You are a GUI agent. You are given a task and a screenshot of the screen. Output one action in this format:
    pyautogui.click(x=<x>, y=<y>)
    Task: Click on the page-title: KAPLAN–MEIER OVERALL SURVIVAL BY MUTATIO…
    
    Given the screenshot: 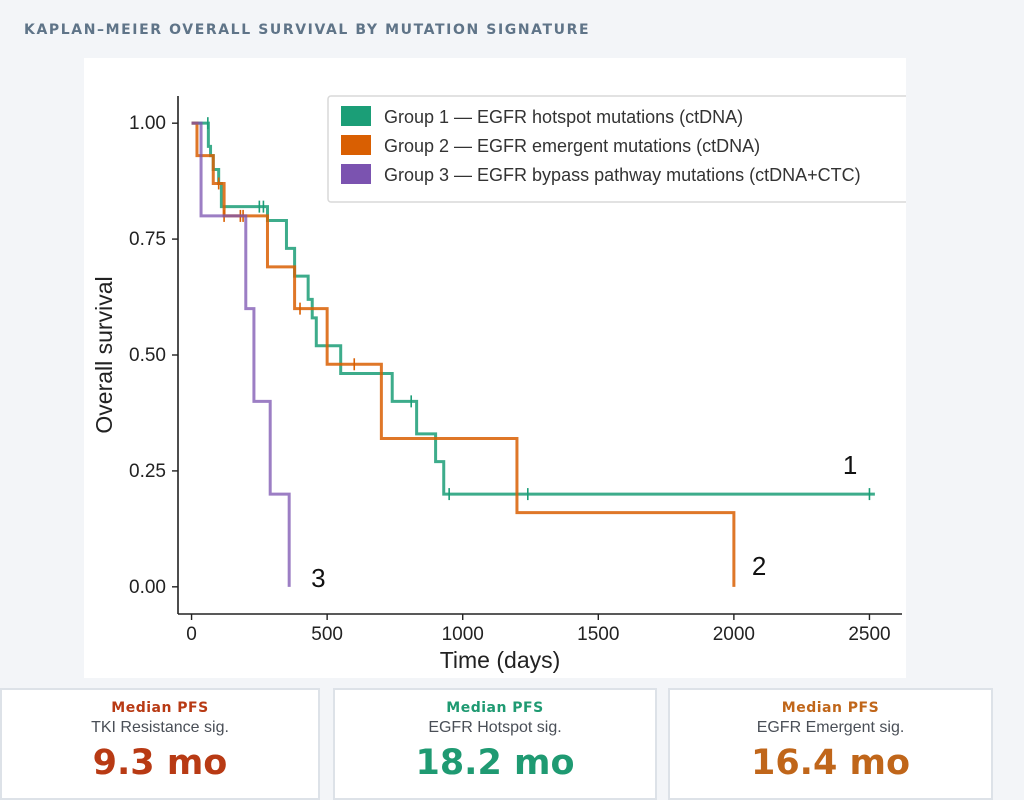 What is the action you would take?
    pyautogui.click(x=307, y=30)
    